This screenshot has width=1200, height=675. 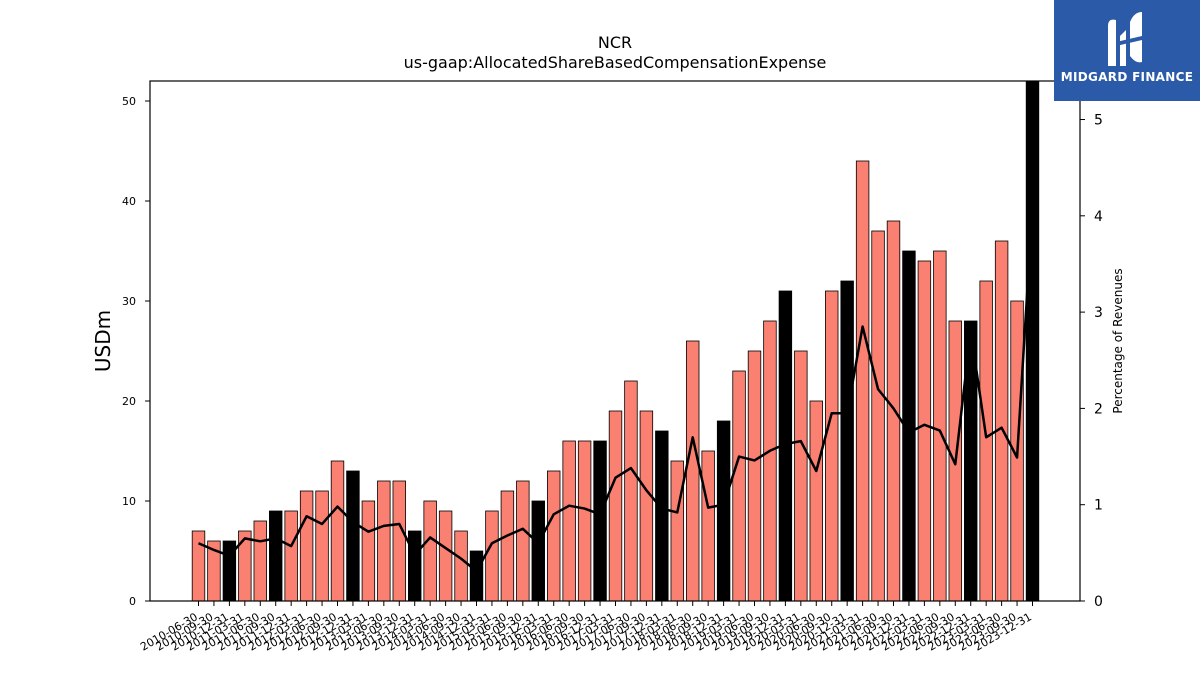 What do you see at coordinates (132, 601) in the screenshot?
I see `y-tick-label: 0` at bounding box center [132, 601].